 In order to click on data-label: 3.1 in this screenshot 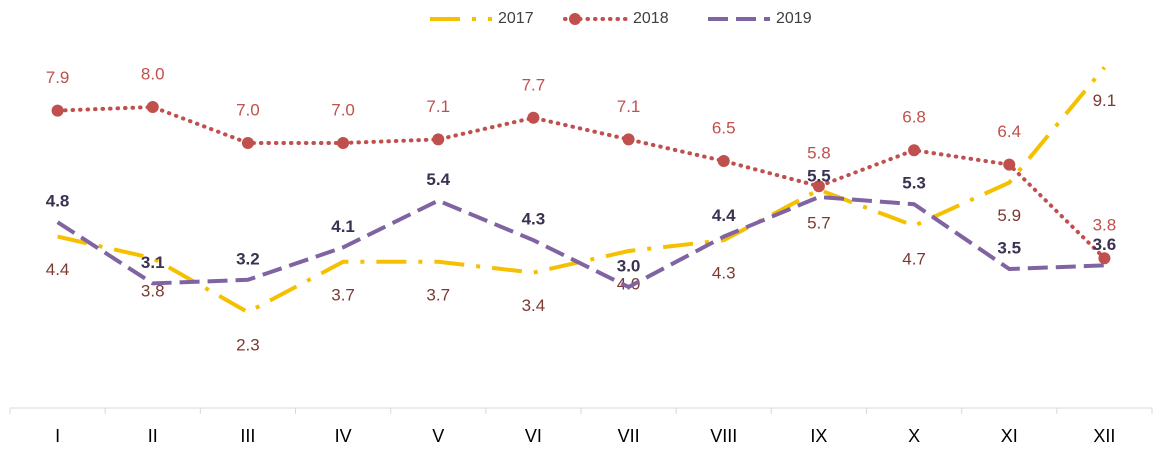, I will do `click(153, 262)`.